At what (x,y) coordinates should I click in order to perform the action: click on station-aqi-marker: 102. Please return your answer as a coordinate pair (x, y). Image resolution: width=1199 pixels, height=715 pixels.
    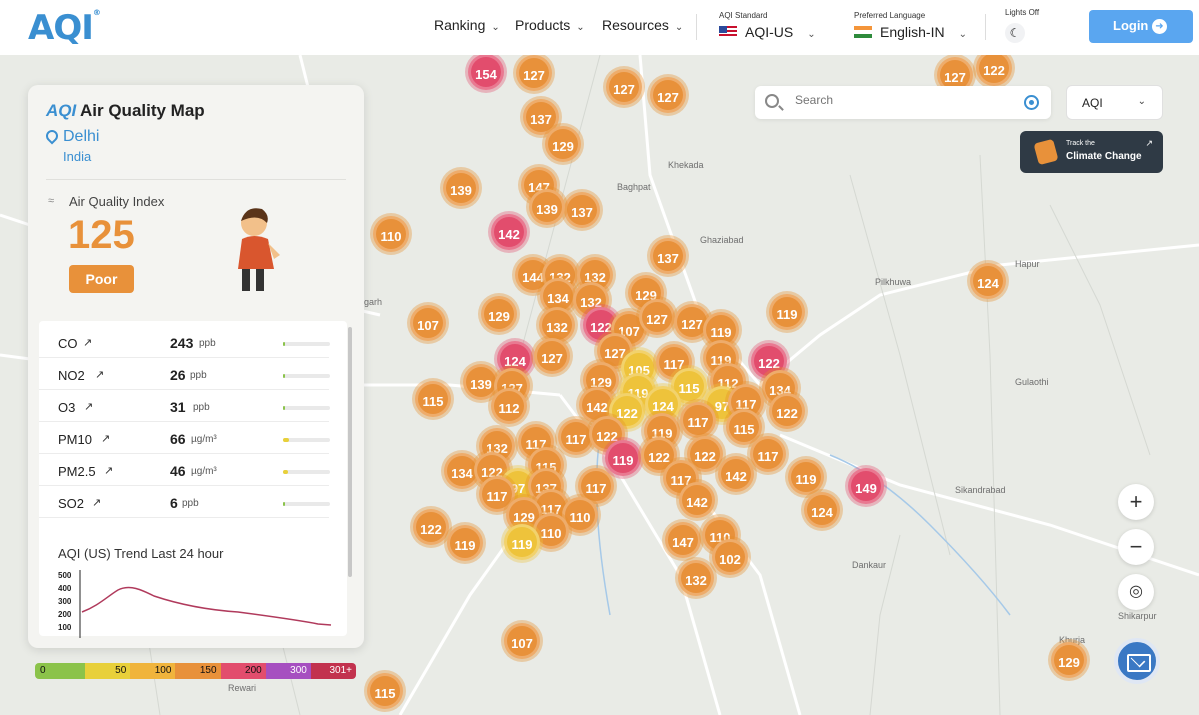
    Looking at the image, I should click on (730, 557).